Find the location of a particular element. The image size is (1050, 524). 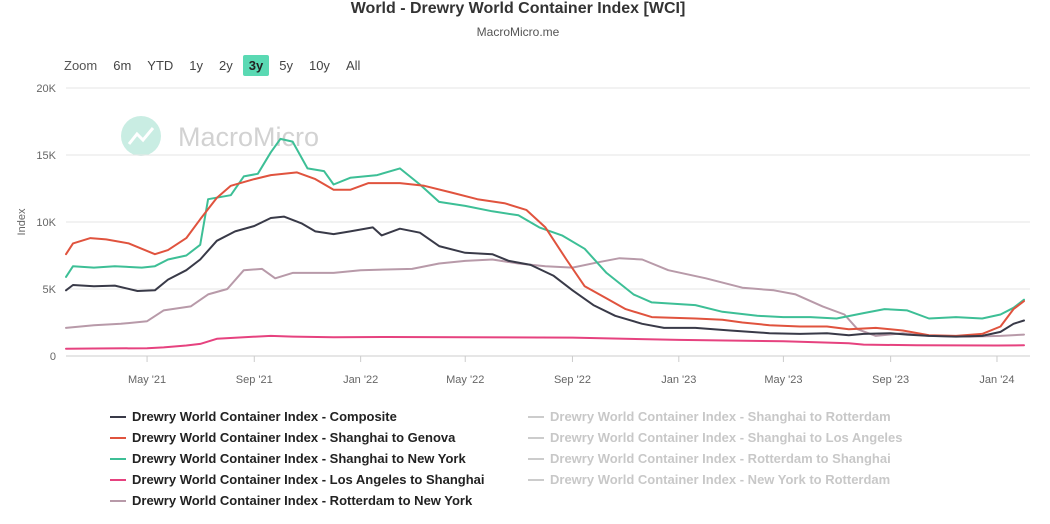

y-tick-label: 0 is located at coordinates (53, 357).